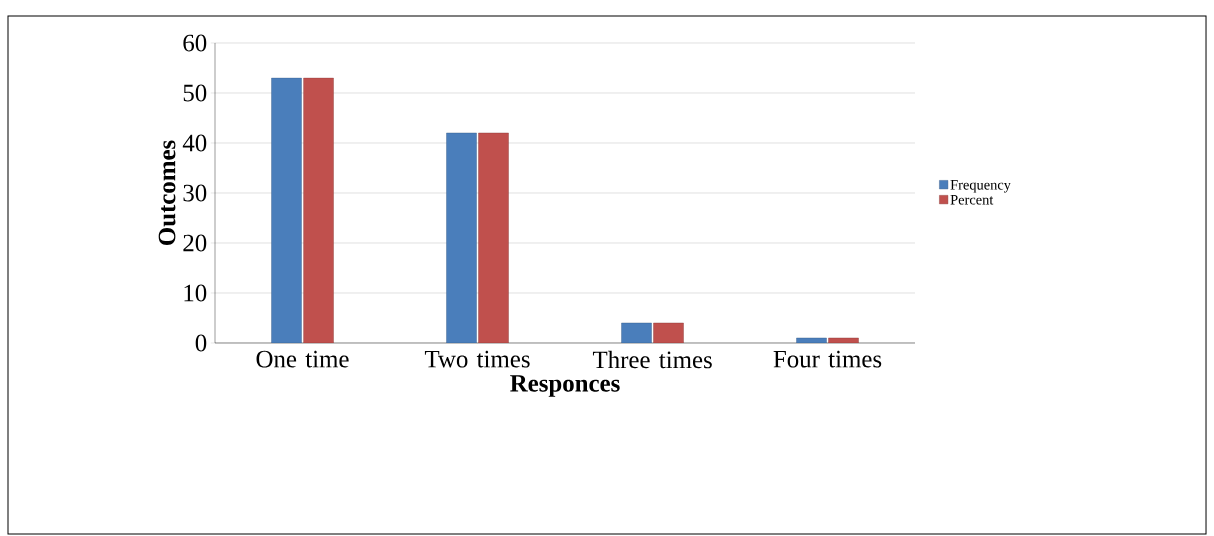 This screenshot has height=536, width=1214. What do you see at coordinates (167, 192) in the screenshot?
I see `y-axis-title: Outcomes` at bounding box center [167, 192].